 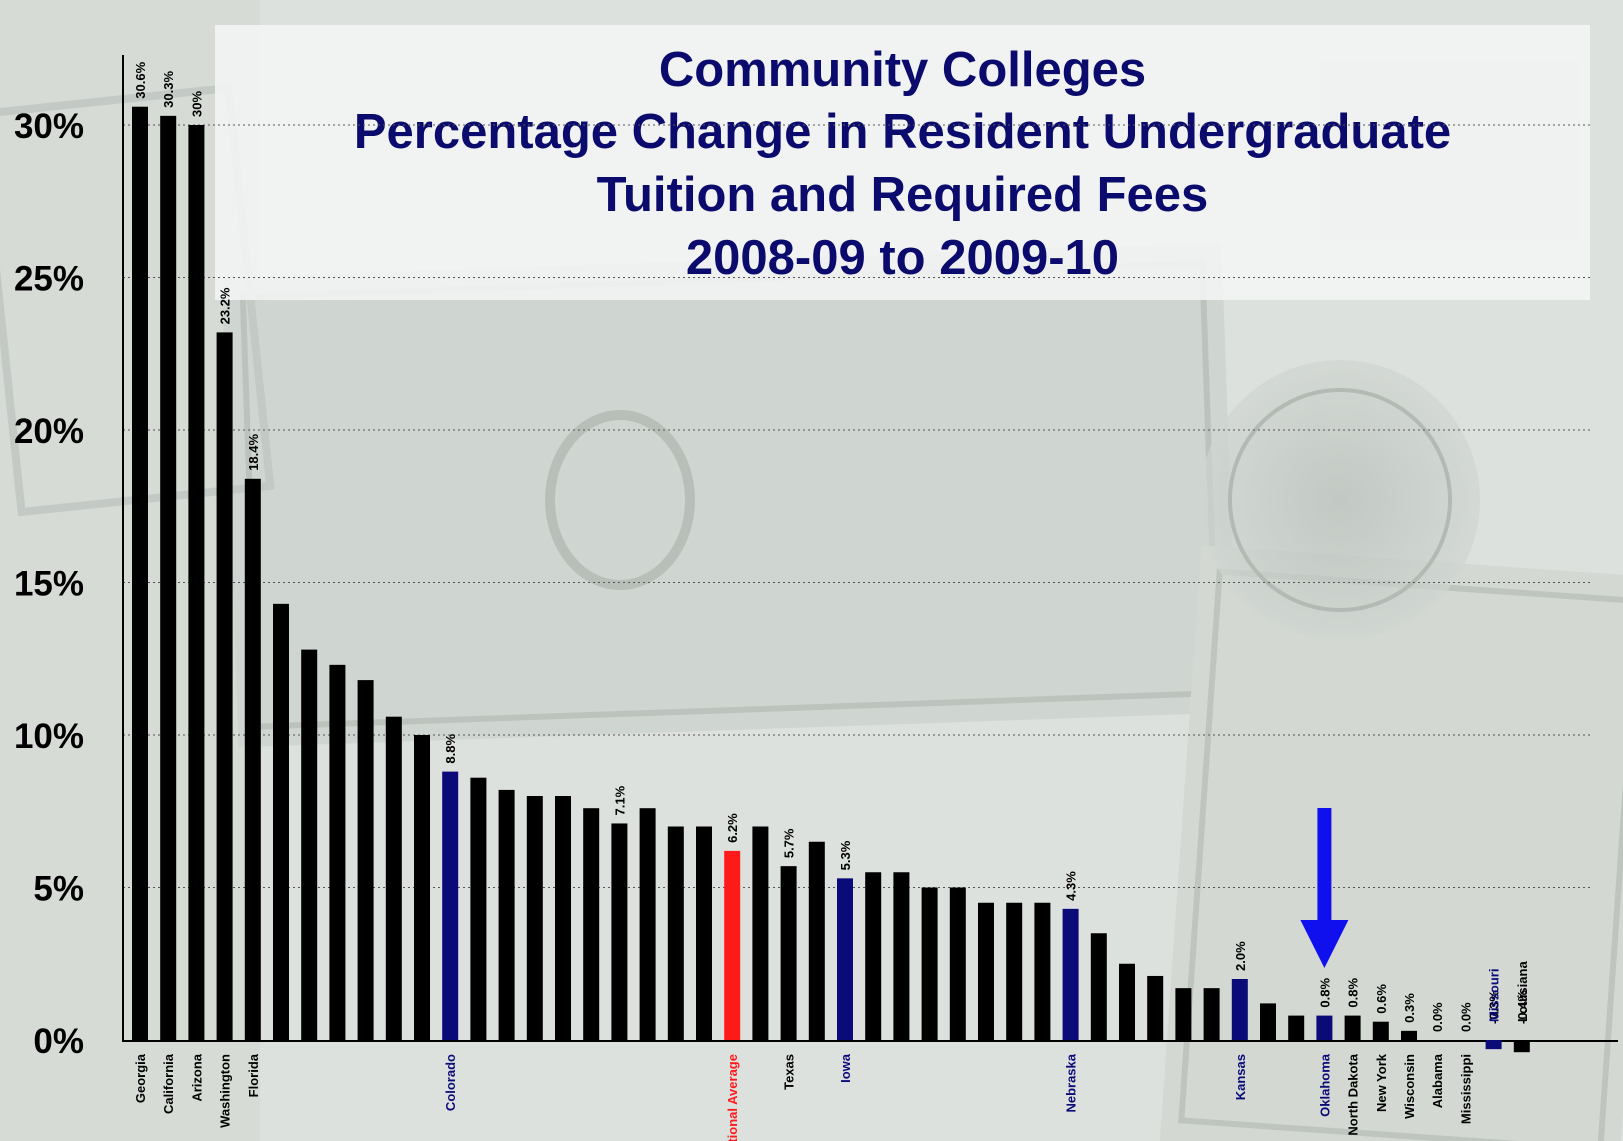 What do you see at coordinates (902, 70) in the screenshot?
I see `chart-title-line-1: Community Colleges` at bounding box center [902, 70].